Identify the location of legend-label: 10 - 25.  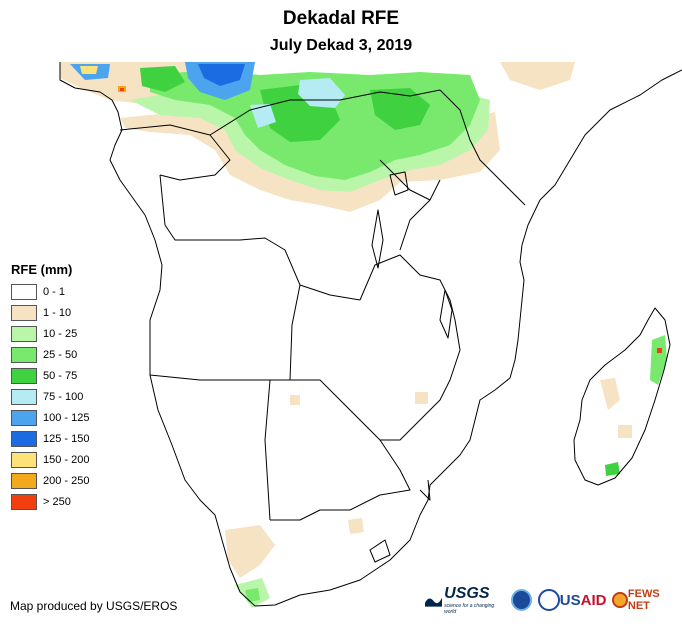
(60, 333).